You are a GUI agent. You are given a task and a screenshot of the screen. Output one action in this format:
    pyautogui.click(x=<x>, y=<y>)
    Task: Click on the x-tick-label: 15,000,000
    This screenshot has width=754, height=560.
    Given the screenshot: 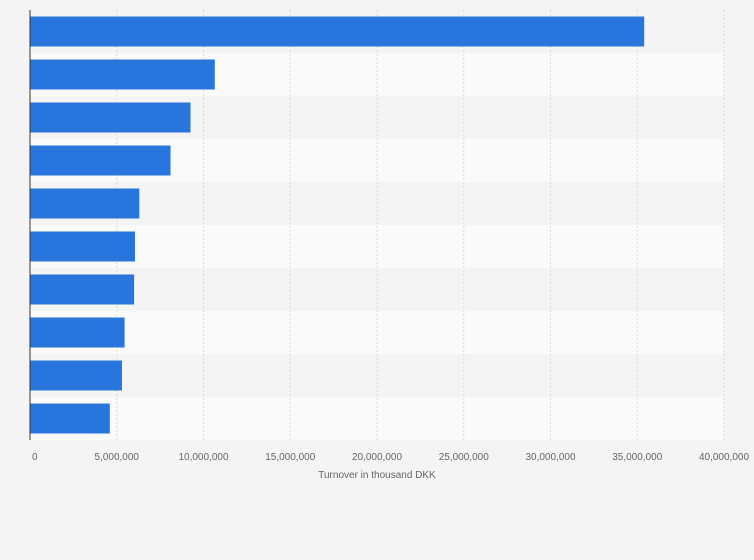 What is the action you would take?
    pyautogui.click(x=290, y=457)
    